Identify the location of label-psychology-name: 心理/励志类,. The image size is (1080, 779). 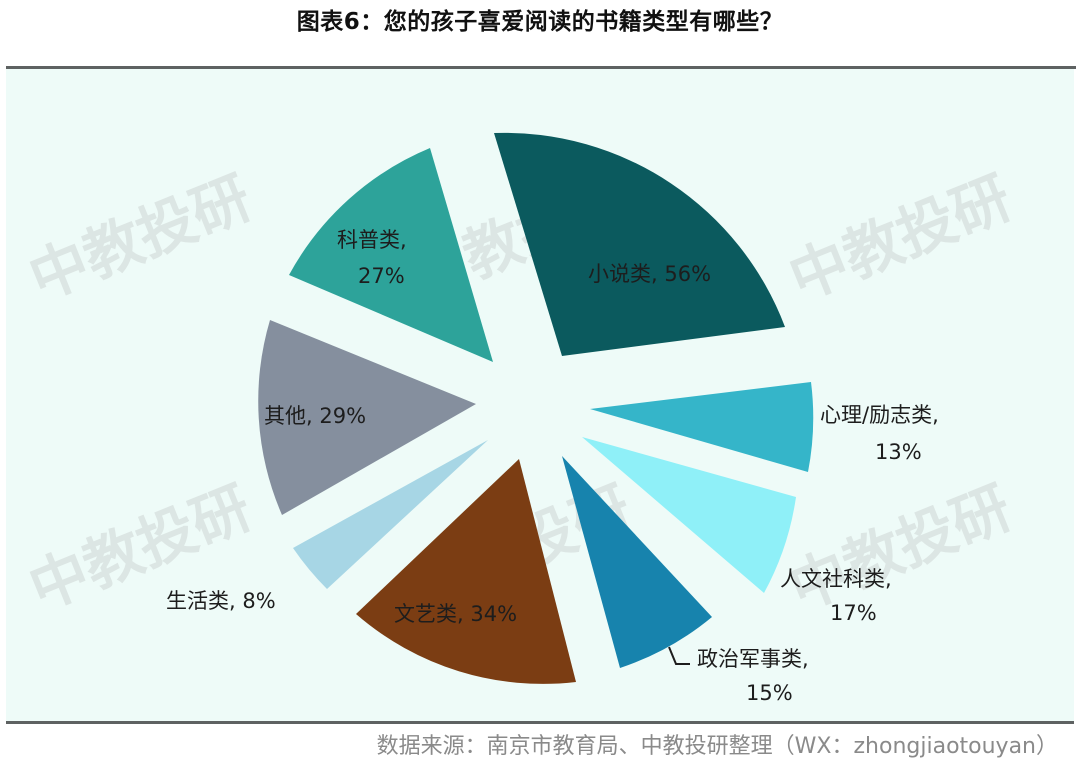
(879, 415).